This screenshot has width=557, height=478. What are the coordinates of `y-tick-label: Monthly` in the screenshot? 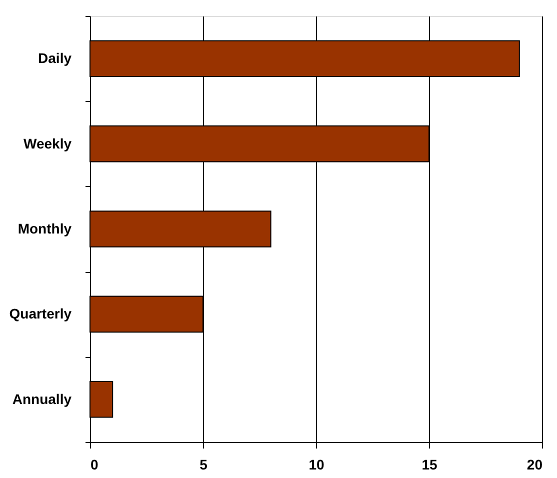 It's located at (45, 228).